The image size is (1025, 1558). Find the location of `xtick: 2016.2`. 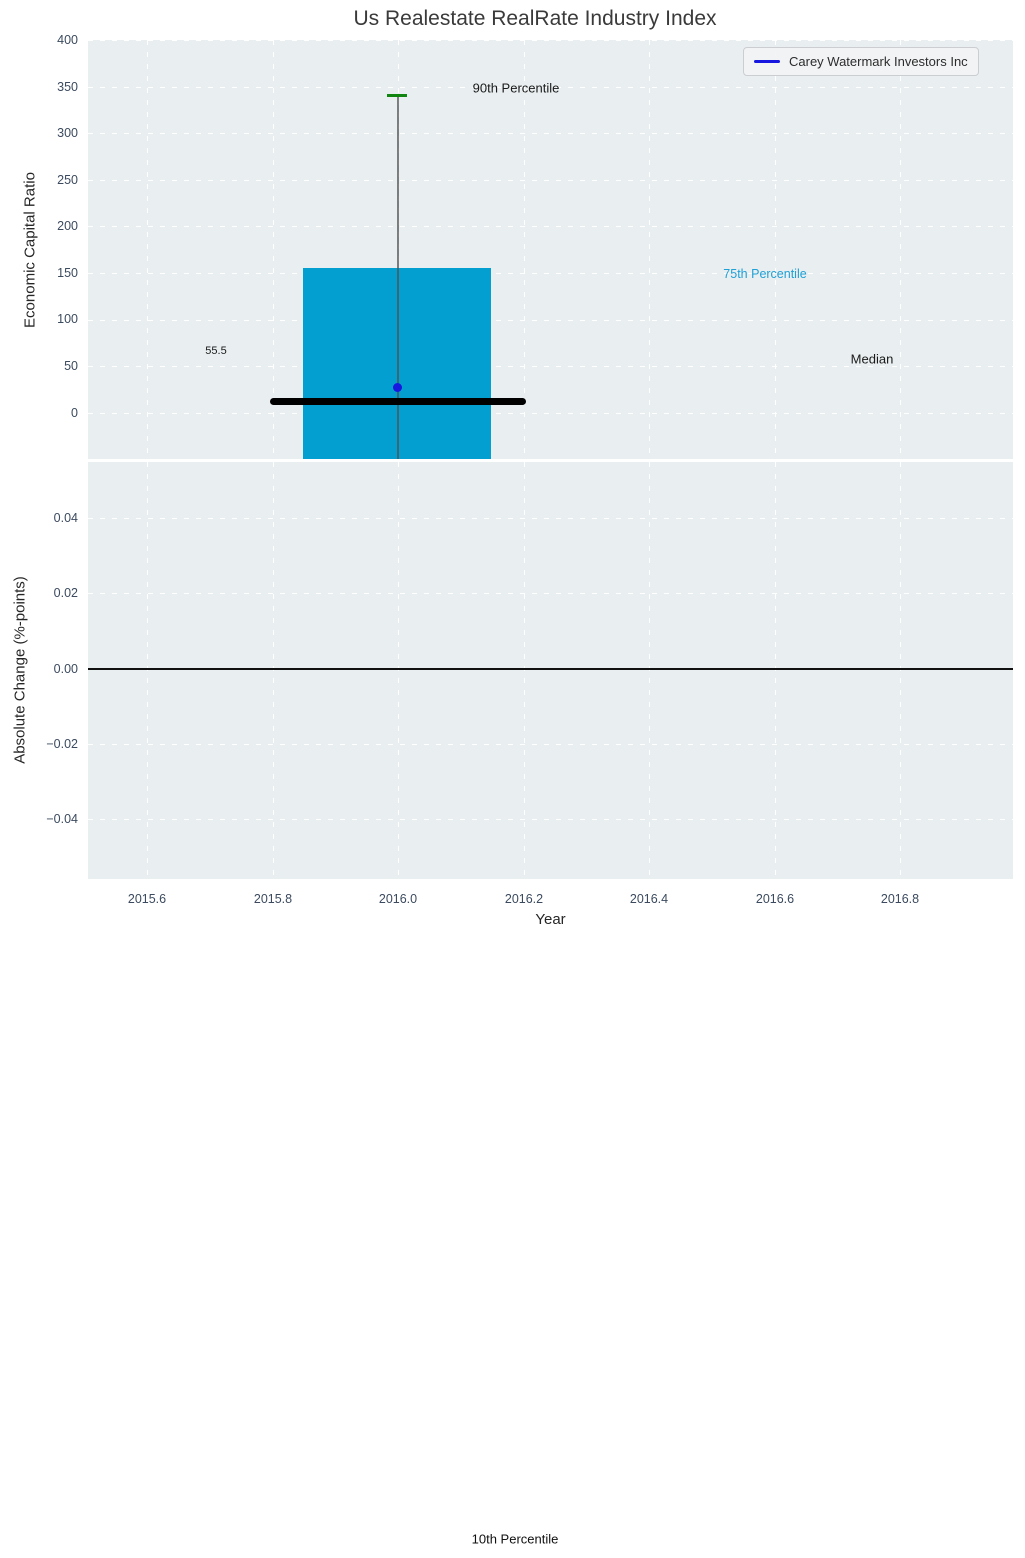

xtick: 2016.2 is located at coordinates (524, 899).